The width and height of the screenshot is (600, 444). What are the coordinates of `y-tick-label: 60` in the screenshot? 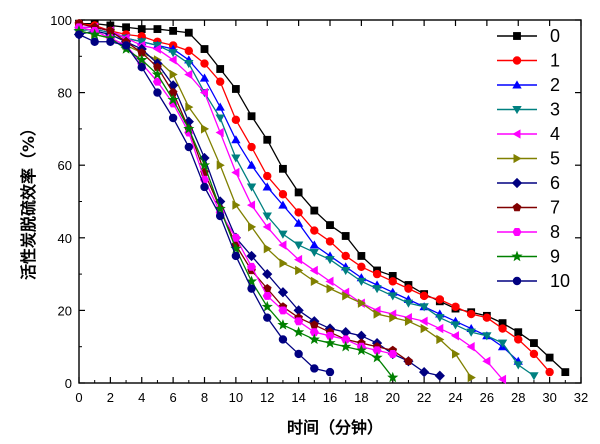 It's located at (65, 165).